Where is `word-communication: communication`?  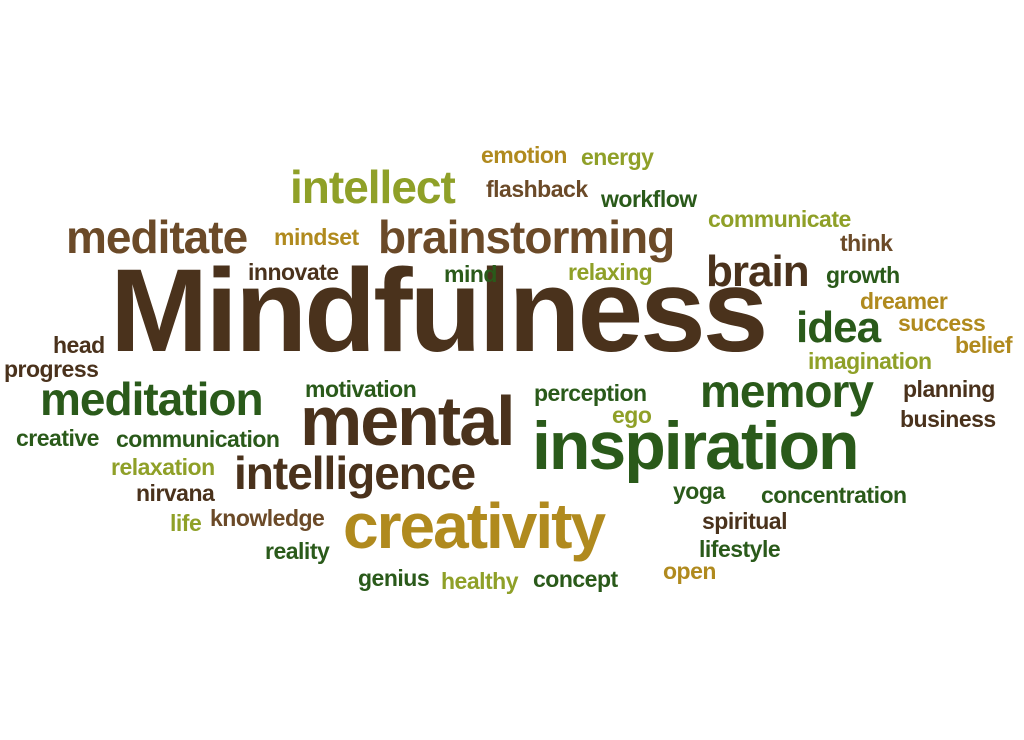 word-communication: communication is located at coordinates (198, 439).